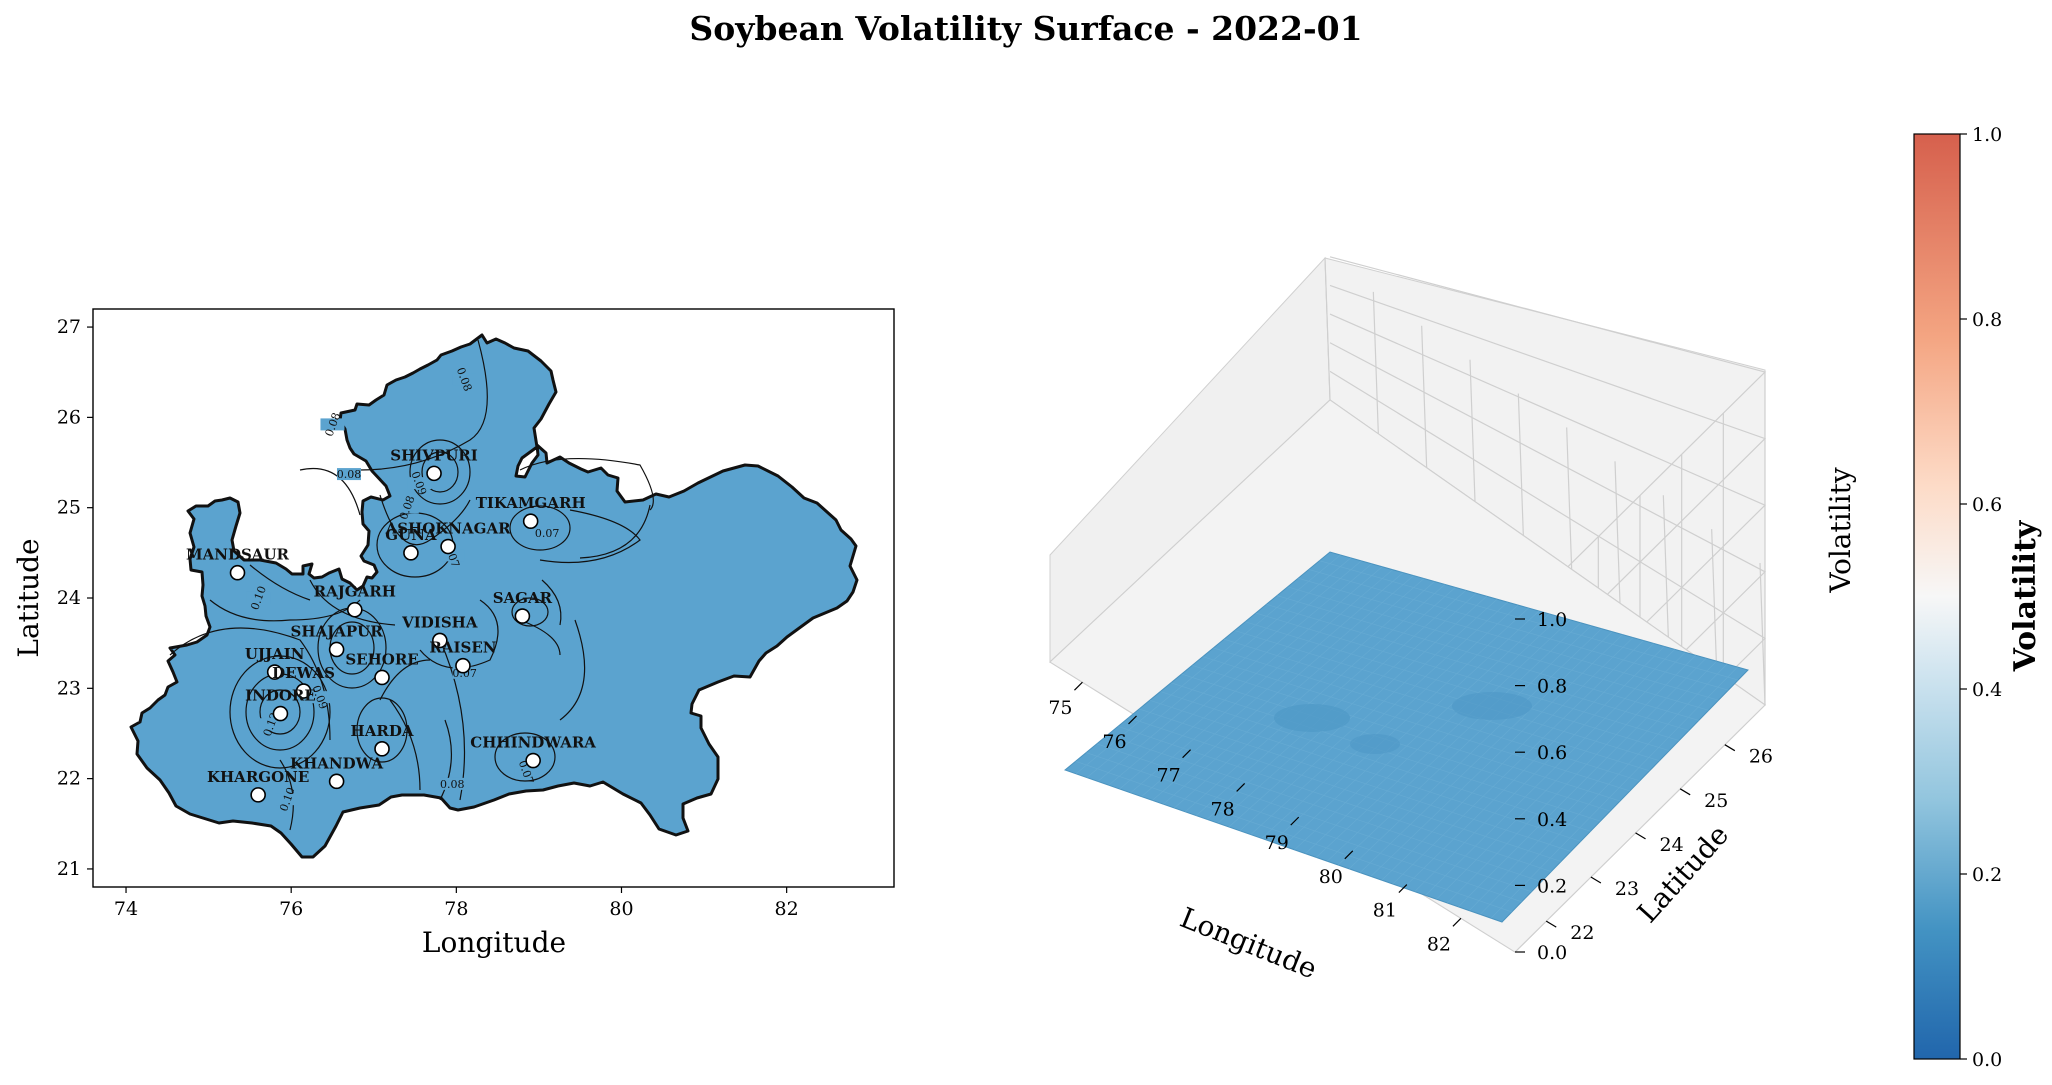 The image size is (2052, 1085). What do you see at coordinates (1978, 597) in the screenshot?
I see `colorbar: 0.0 0.2 0.4 0.6 0.8 1.0 Volatility` at bounding box center [1978, 597].